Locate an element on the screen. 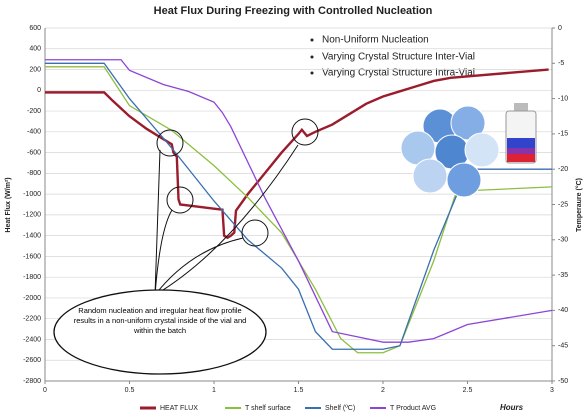  x-tick-label: 1 is located at coordinates (214, 390).